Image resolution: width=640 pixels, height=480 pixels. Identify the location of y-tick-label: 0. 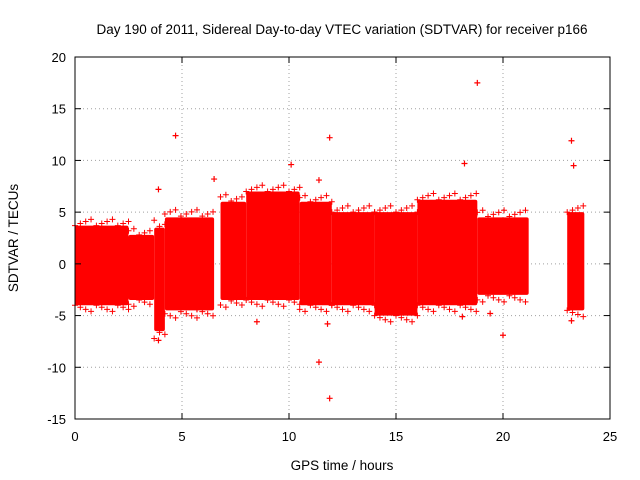
(62, 264).